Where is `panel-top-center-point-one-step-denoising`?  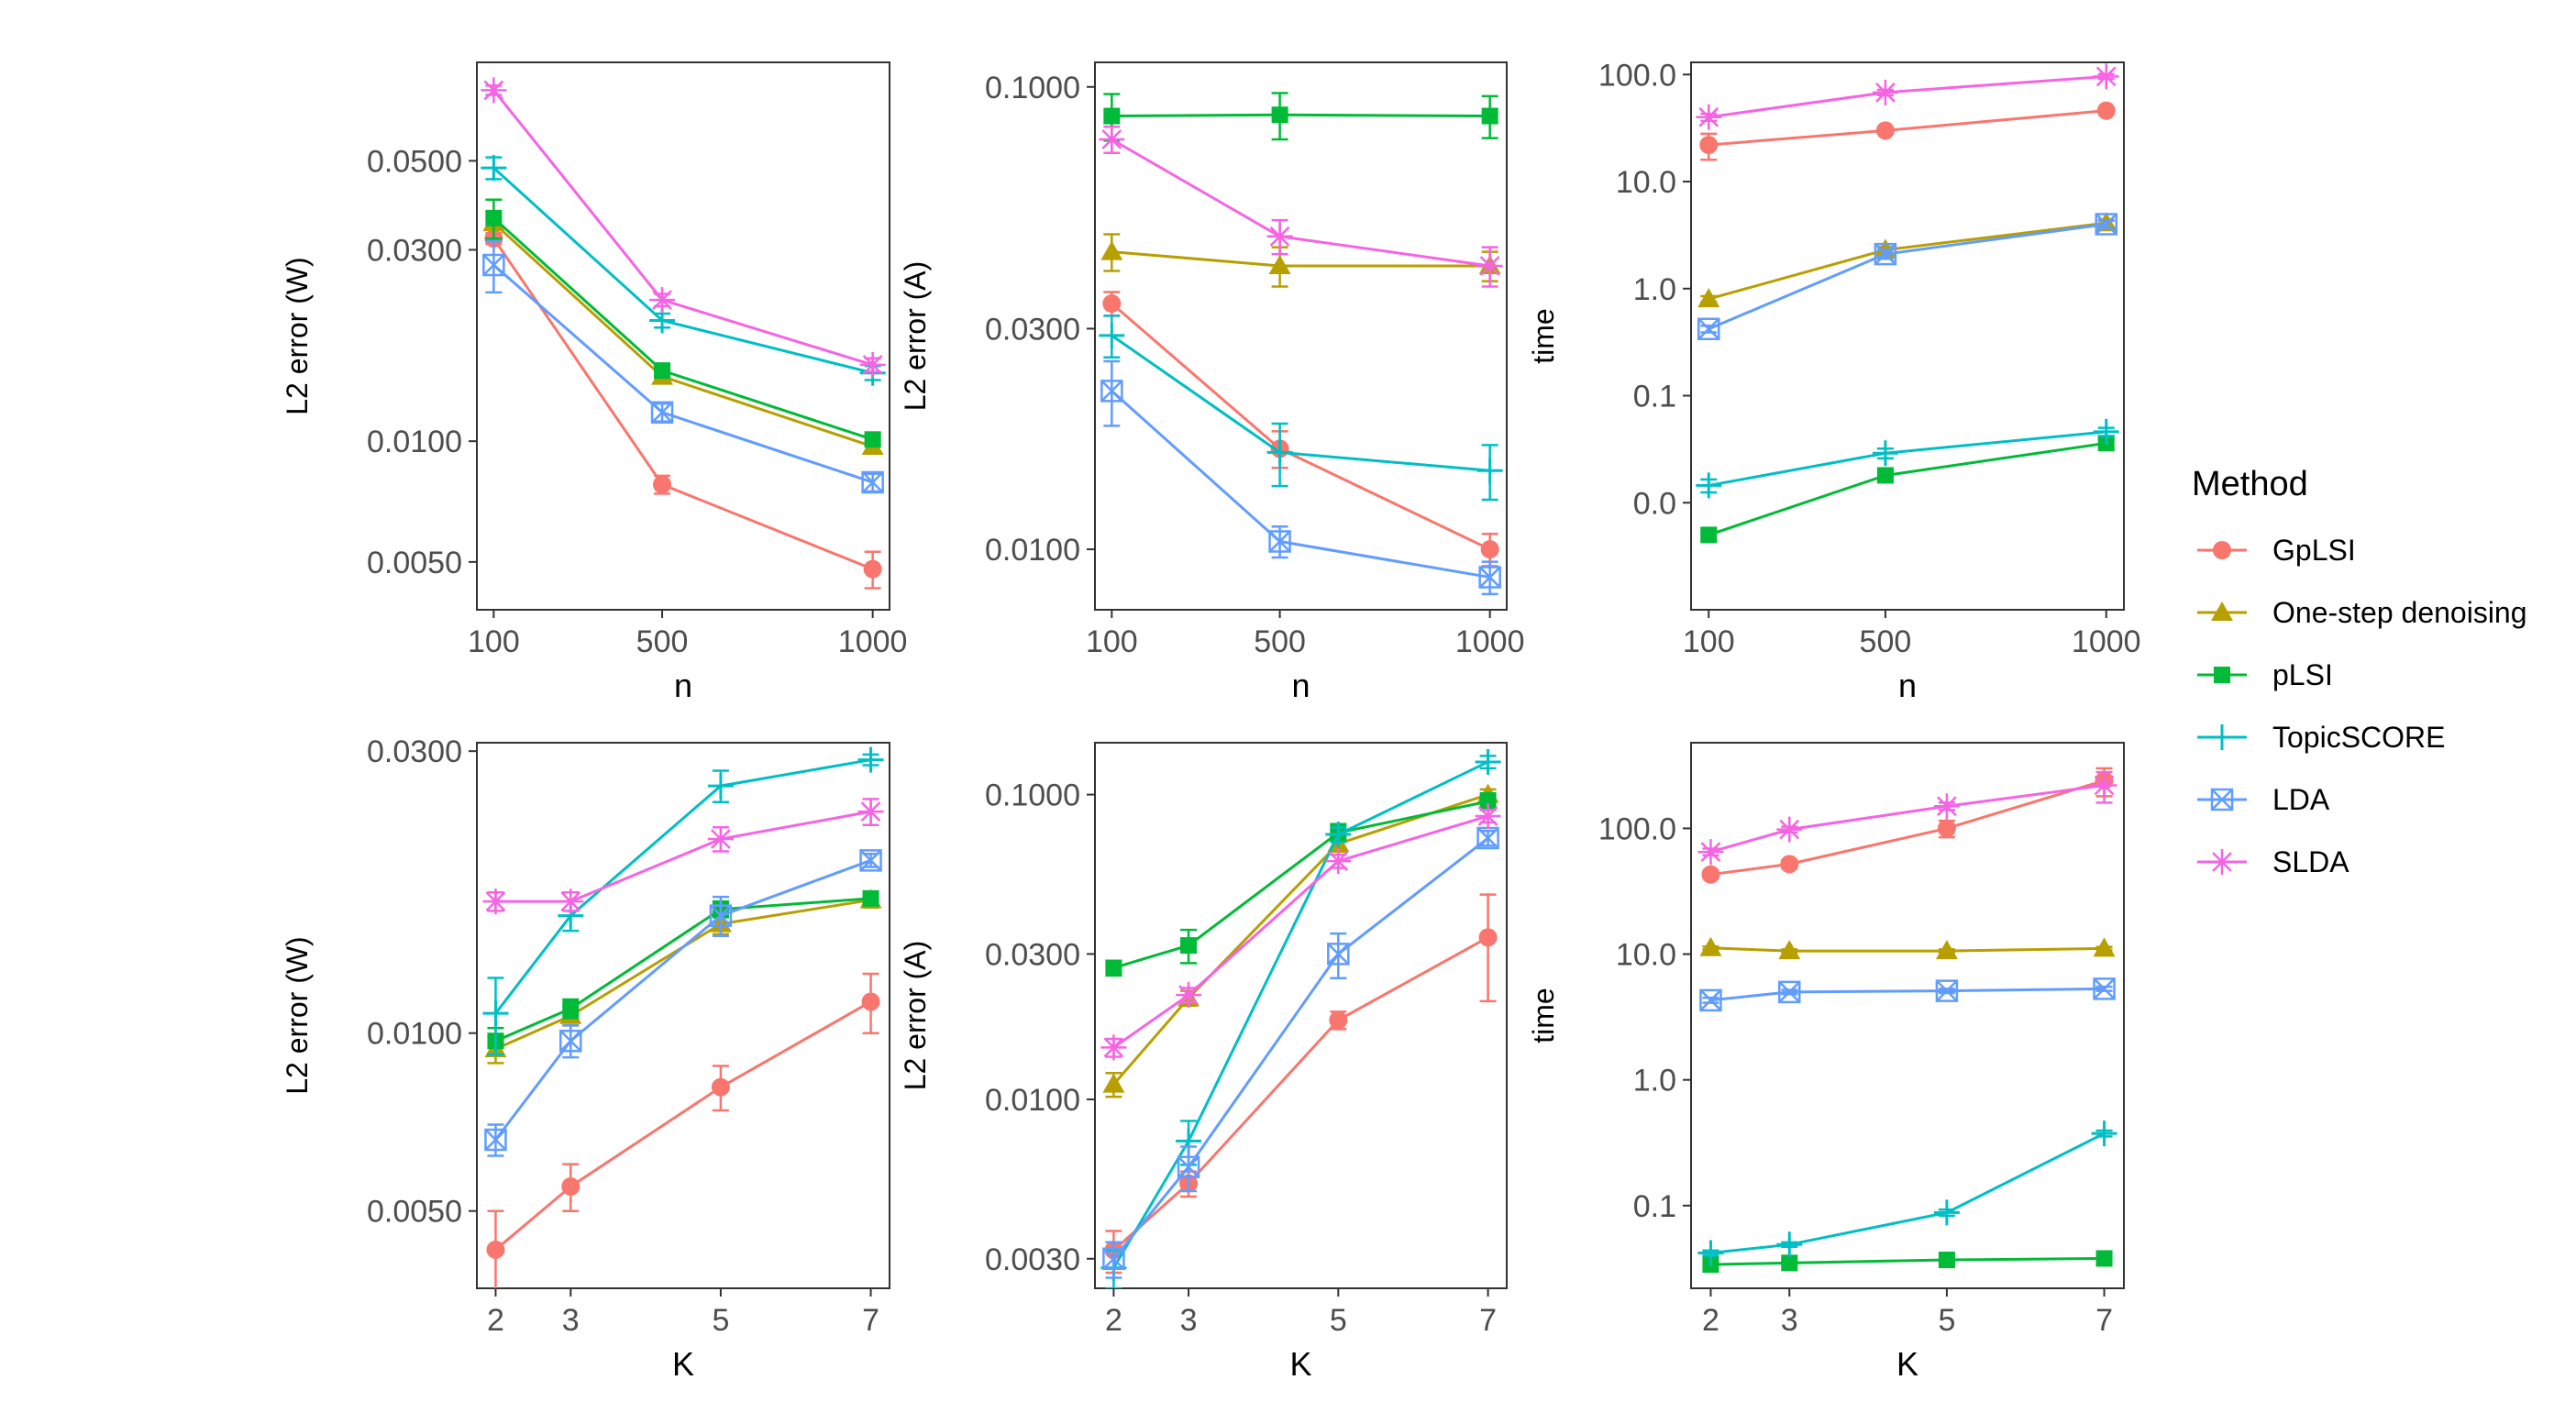 panel-top-center-point-one-step-denoising is located at coordinates (1111, 250).